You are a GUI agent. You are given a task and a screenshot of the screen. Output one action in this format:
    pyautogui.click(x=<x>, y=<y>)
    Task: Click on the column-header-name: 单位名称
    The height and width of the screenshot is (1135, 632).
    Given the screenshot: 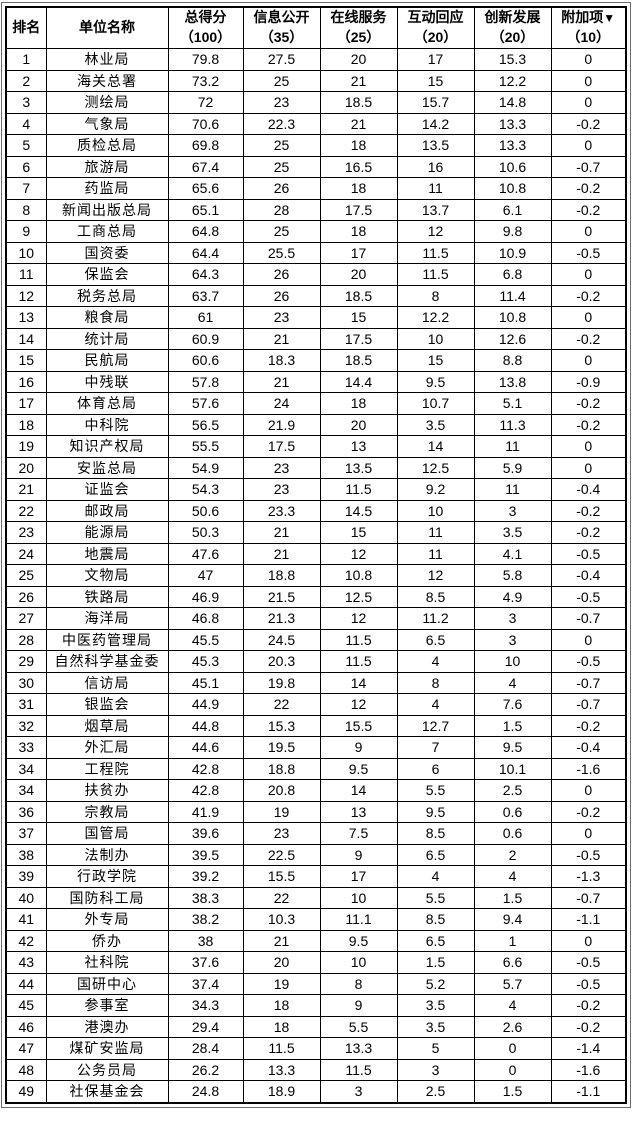 What is the action you would take?
    pyautogui.click(x=107, y=27)
    